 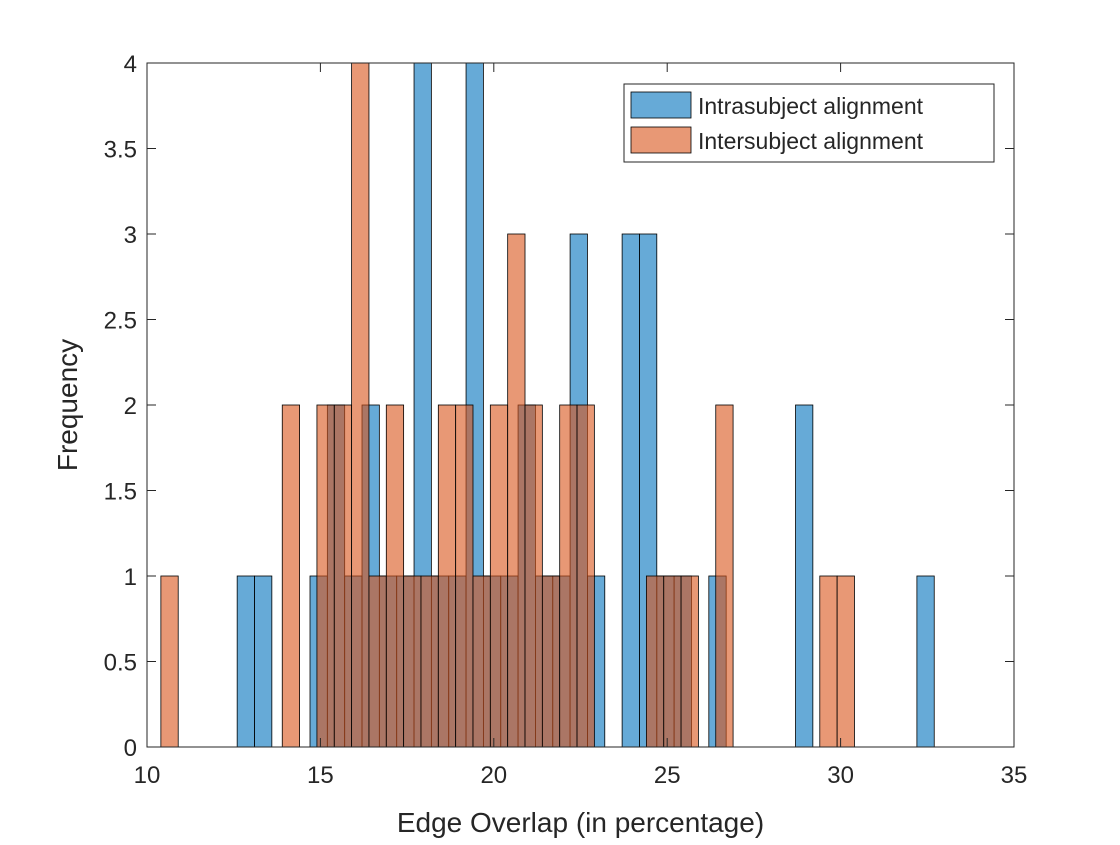 I want to click on y-tick-label: 4, so click(x=130, y=64).